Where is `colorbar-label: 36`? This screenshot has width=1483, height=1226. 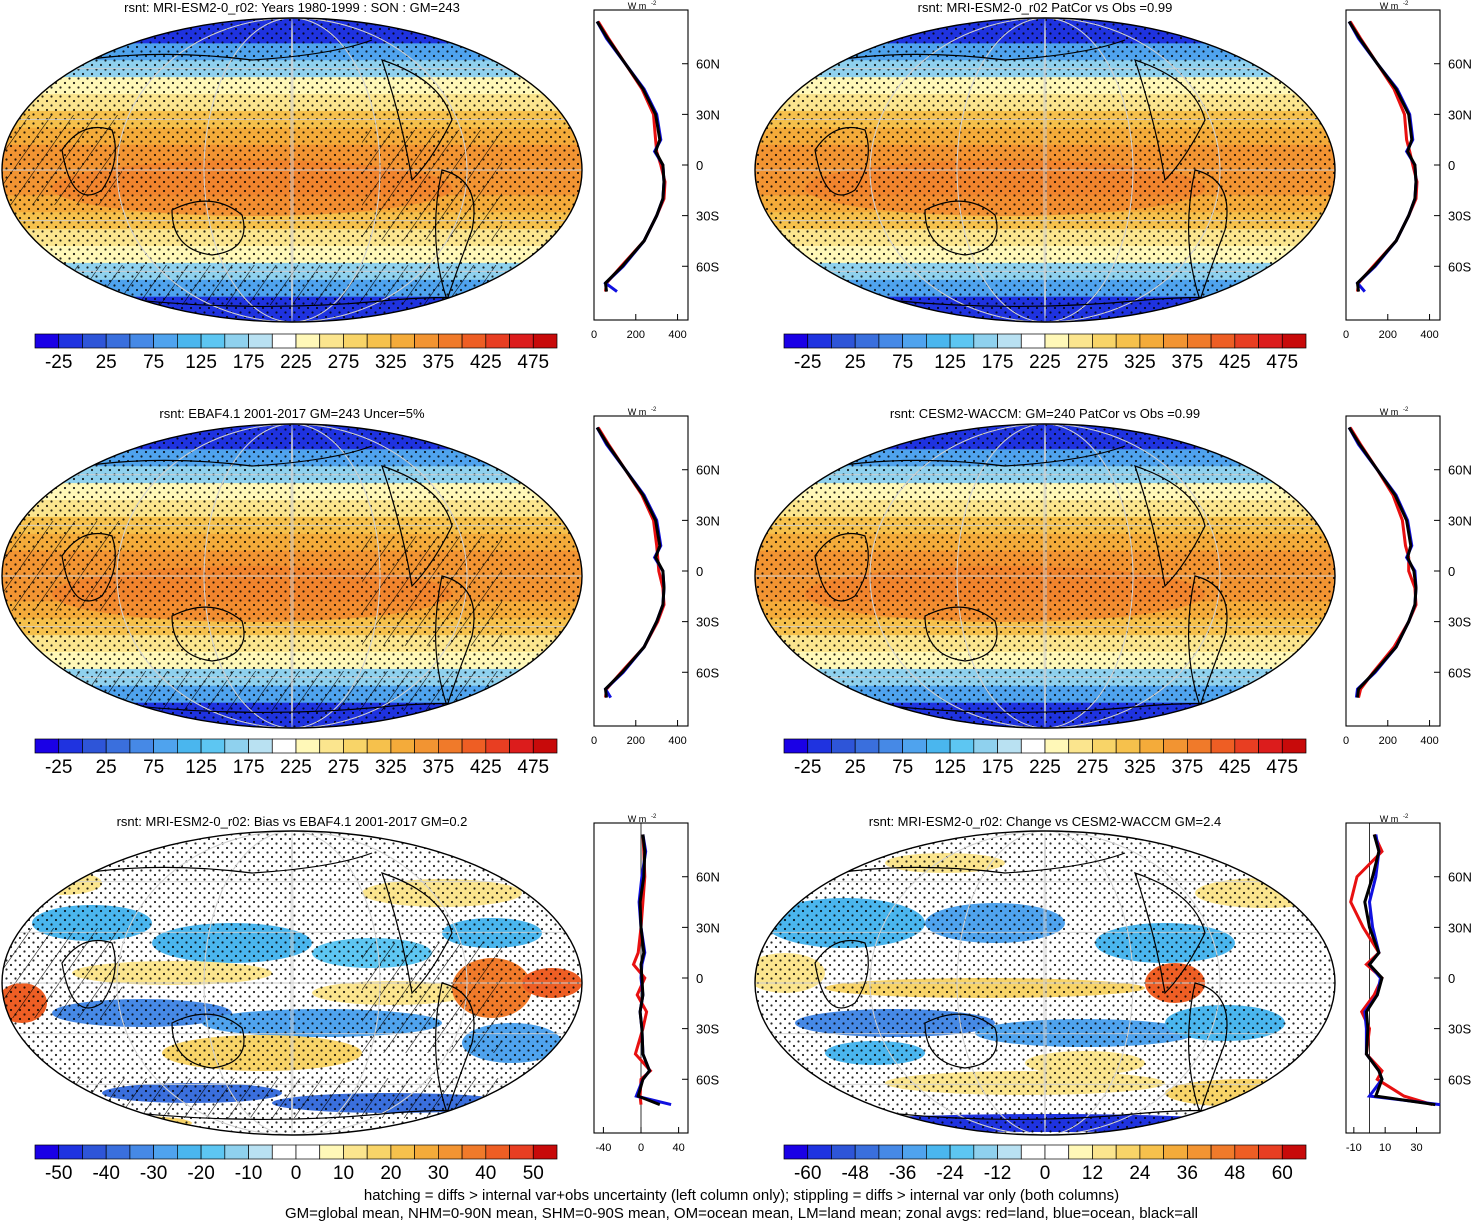 colorbar-label: 36 is located at coordinates (1187, 1173).